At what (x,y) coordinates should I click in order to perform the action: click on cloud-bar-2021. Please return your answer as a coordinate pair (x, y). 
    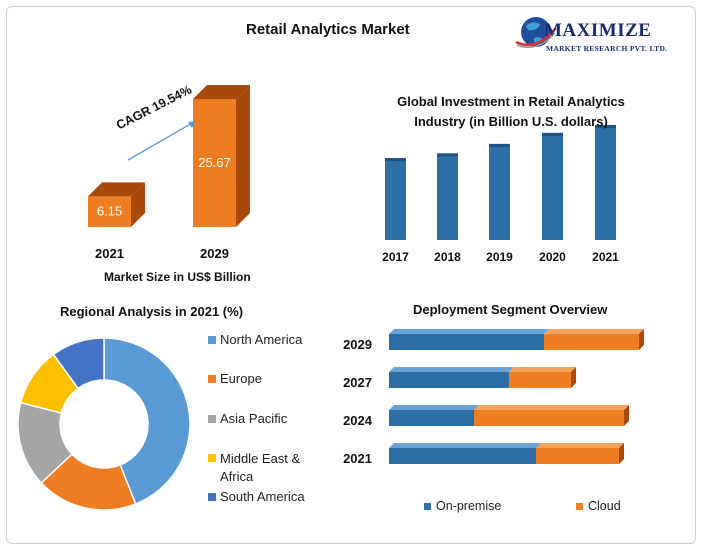
    Looking at the image, I should click on (577, 456).